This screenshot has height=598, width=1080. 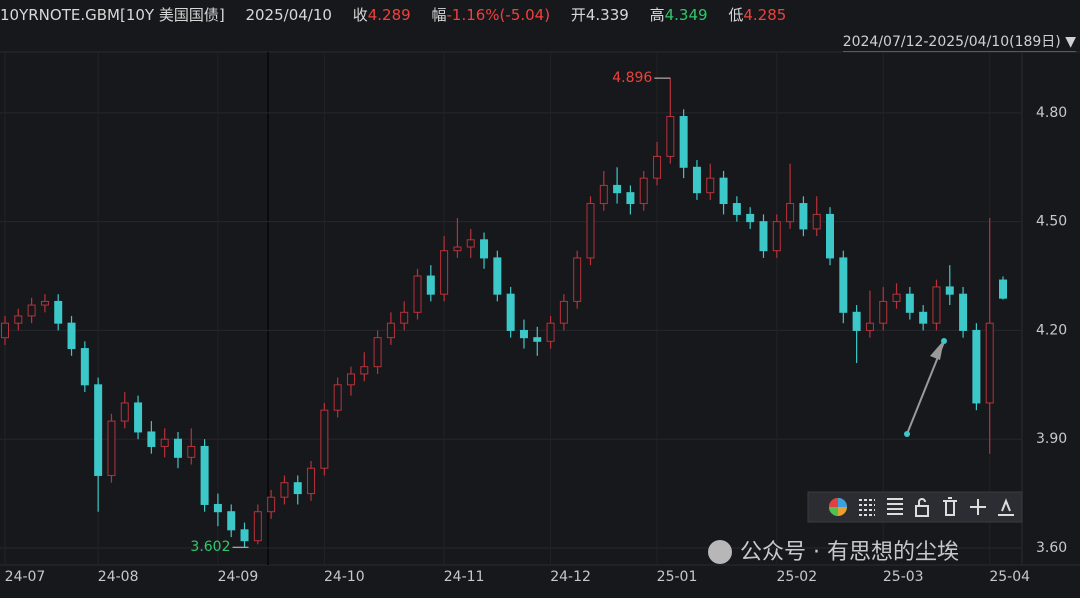 I want to click on toolbar, so click(x=915, y=507).